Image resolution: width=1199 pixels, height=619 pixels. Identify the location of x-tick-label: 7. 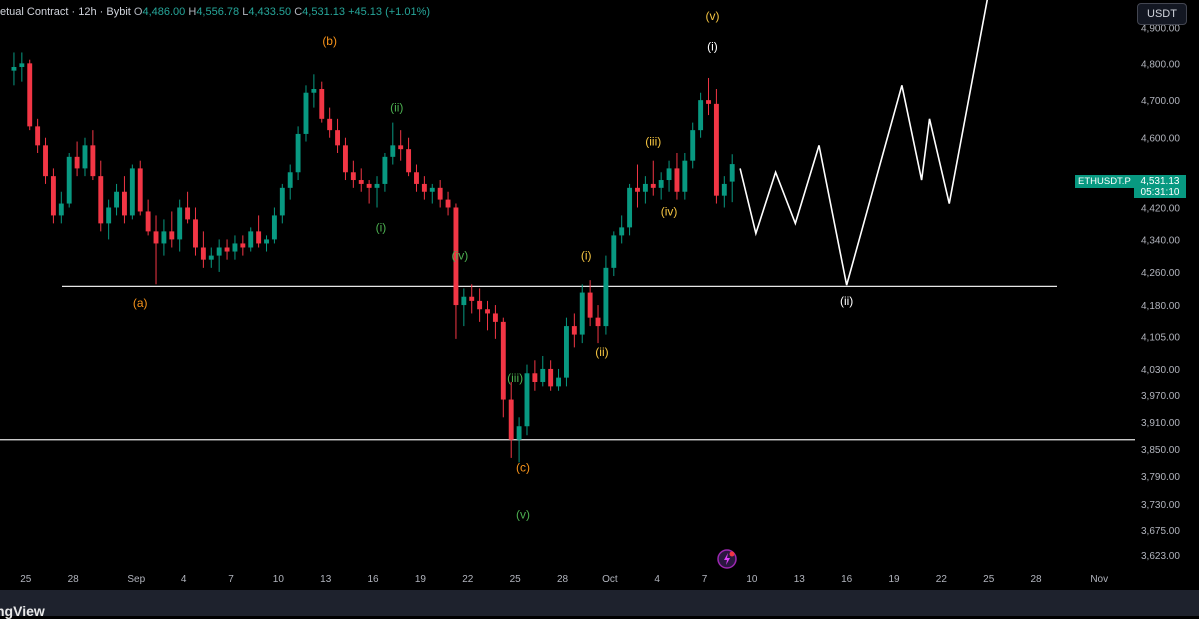
(231, 579).